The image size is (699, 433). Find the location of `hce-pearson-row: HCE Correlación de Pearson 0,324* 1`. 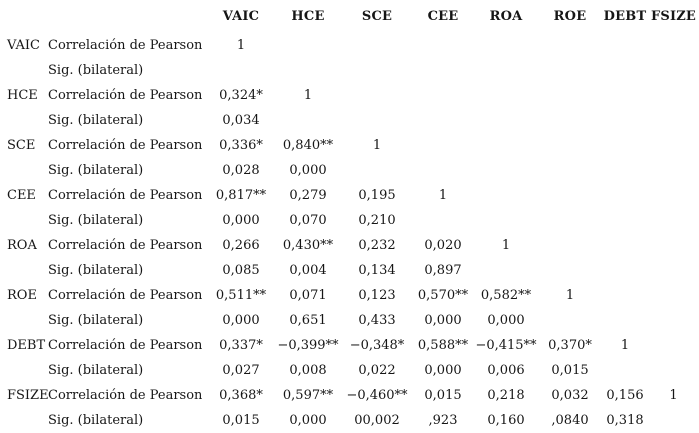

hce-pearson-row: HCE Correlación de Pearson 0,324* 1 is located at coordinates (349, 95).